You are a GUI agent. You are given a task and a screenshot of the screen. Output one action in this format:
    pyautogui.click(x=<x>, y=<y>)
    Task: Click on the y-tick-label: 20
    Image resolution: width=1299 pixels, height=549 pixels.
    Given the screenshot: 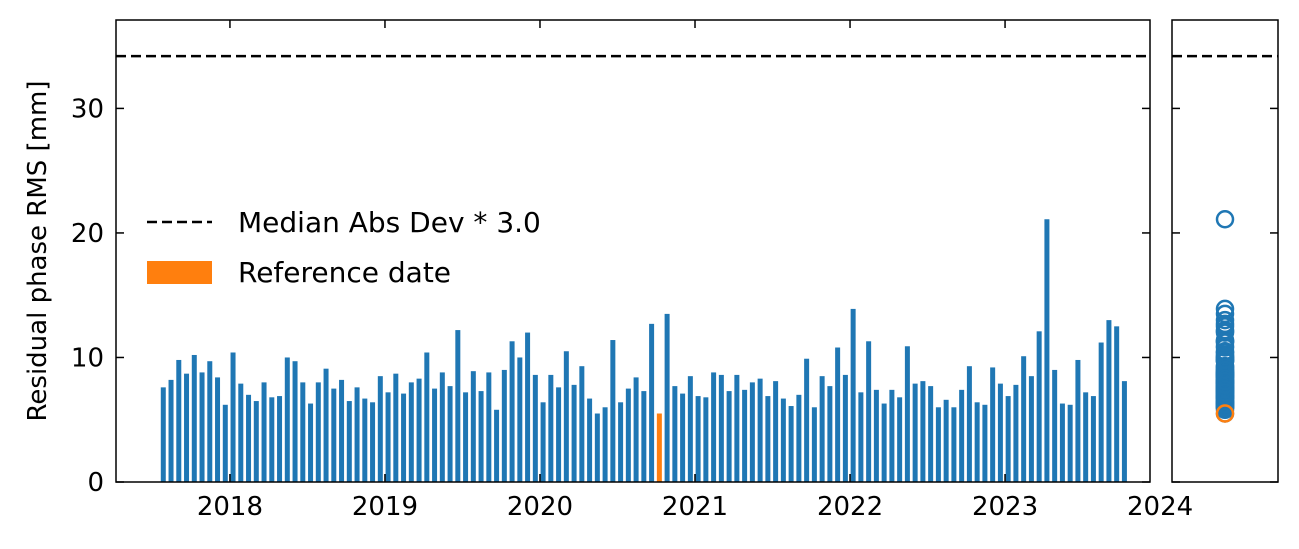 What is the action you would take?
    pyautogui.click(x=87, y=234)
    